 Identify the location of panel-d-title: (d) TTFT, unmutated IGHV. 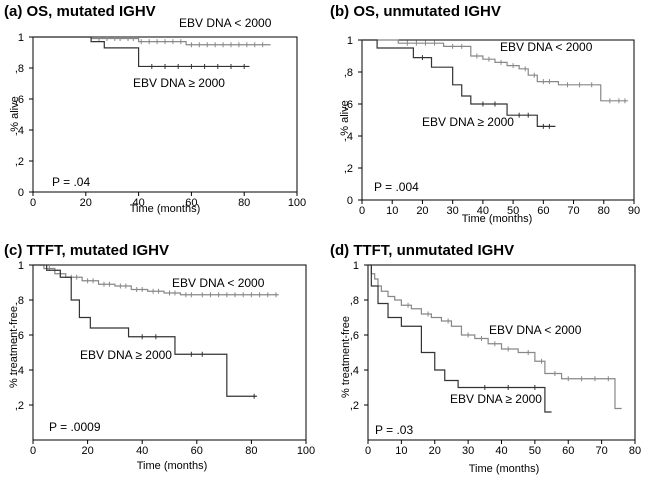
(422, 250).